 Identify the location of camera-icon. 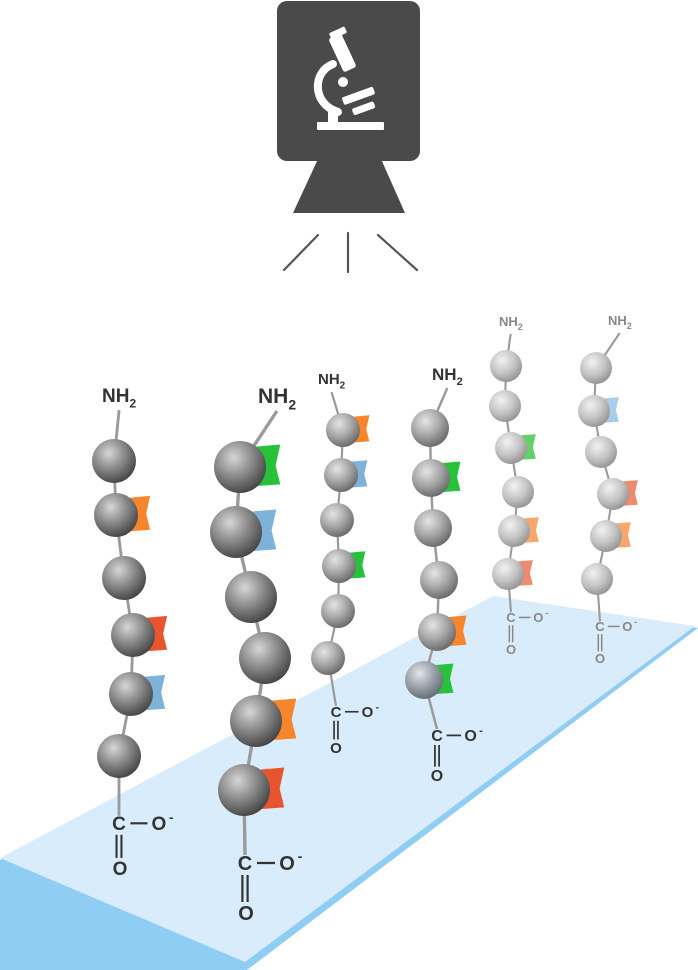
(348, 137).